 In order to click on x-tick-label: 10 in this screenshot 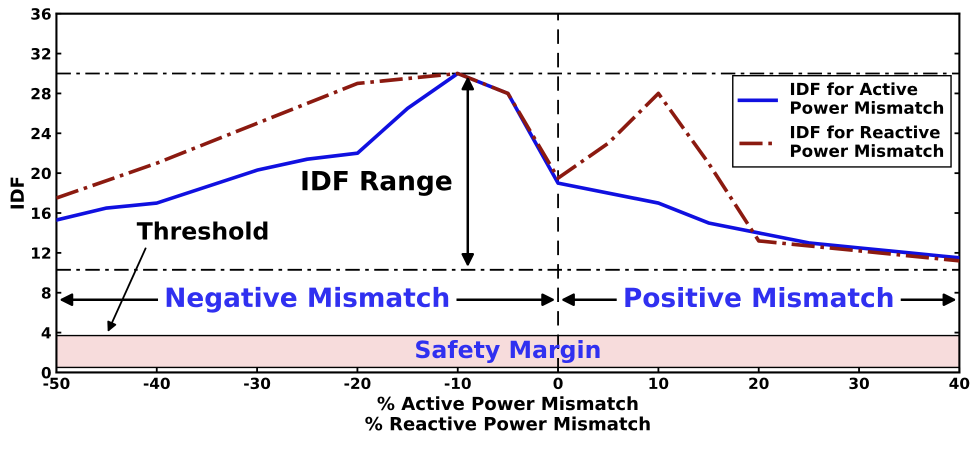, I will do `click(658, 384)`.